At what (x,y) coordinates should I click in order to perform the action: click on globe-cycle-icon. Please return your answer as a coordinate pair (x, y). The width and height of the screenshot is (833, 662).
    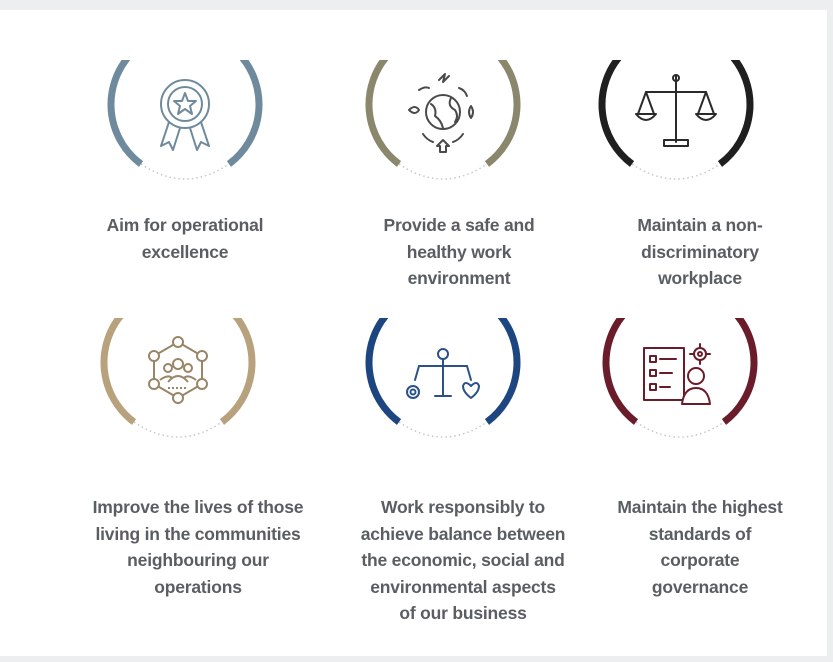
    Looking at the image, I should click on (441, 113).